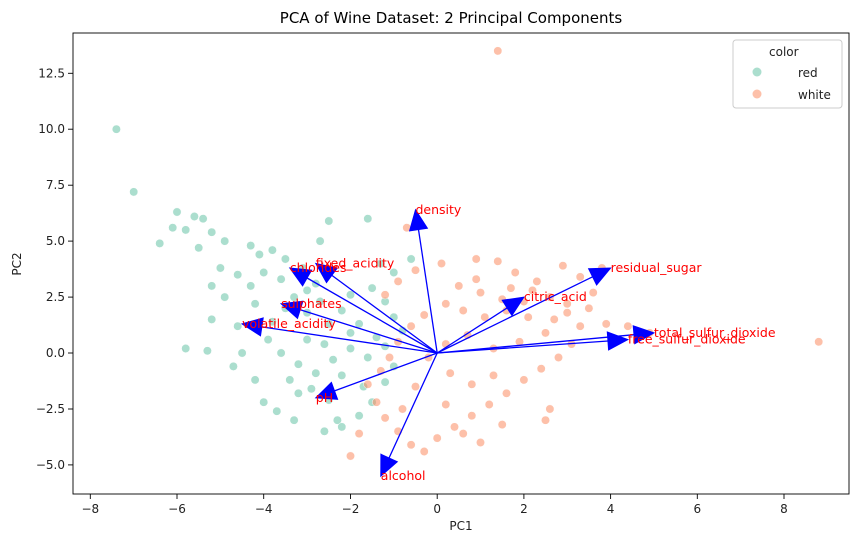  I want to click on loading-arrow-sulphates, so click(369, 331).